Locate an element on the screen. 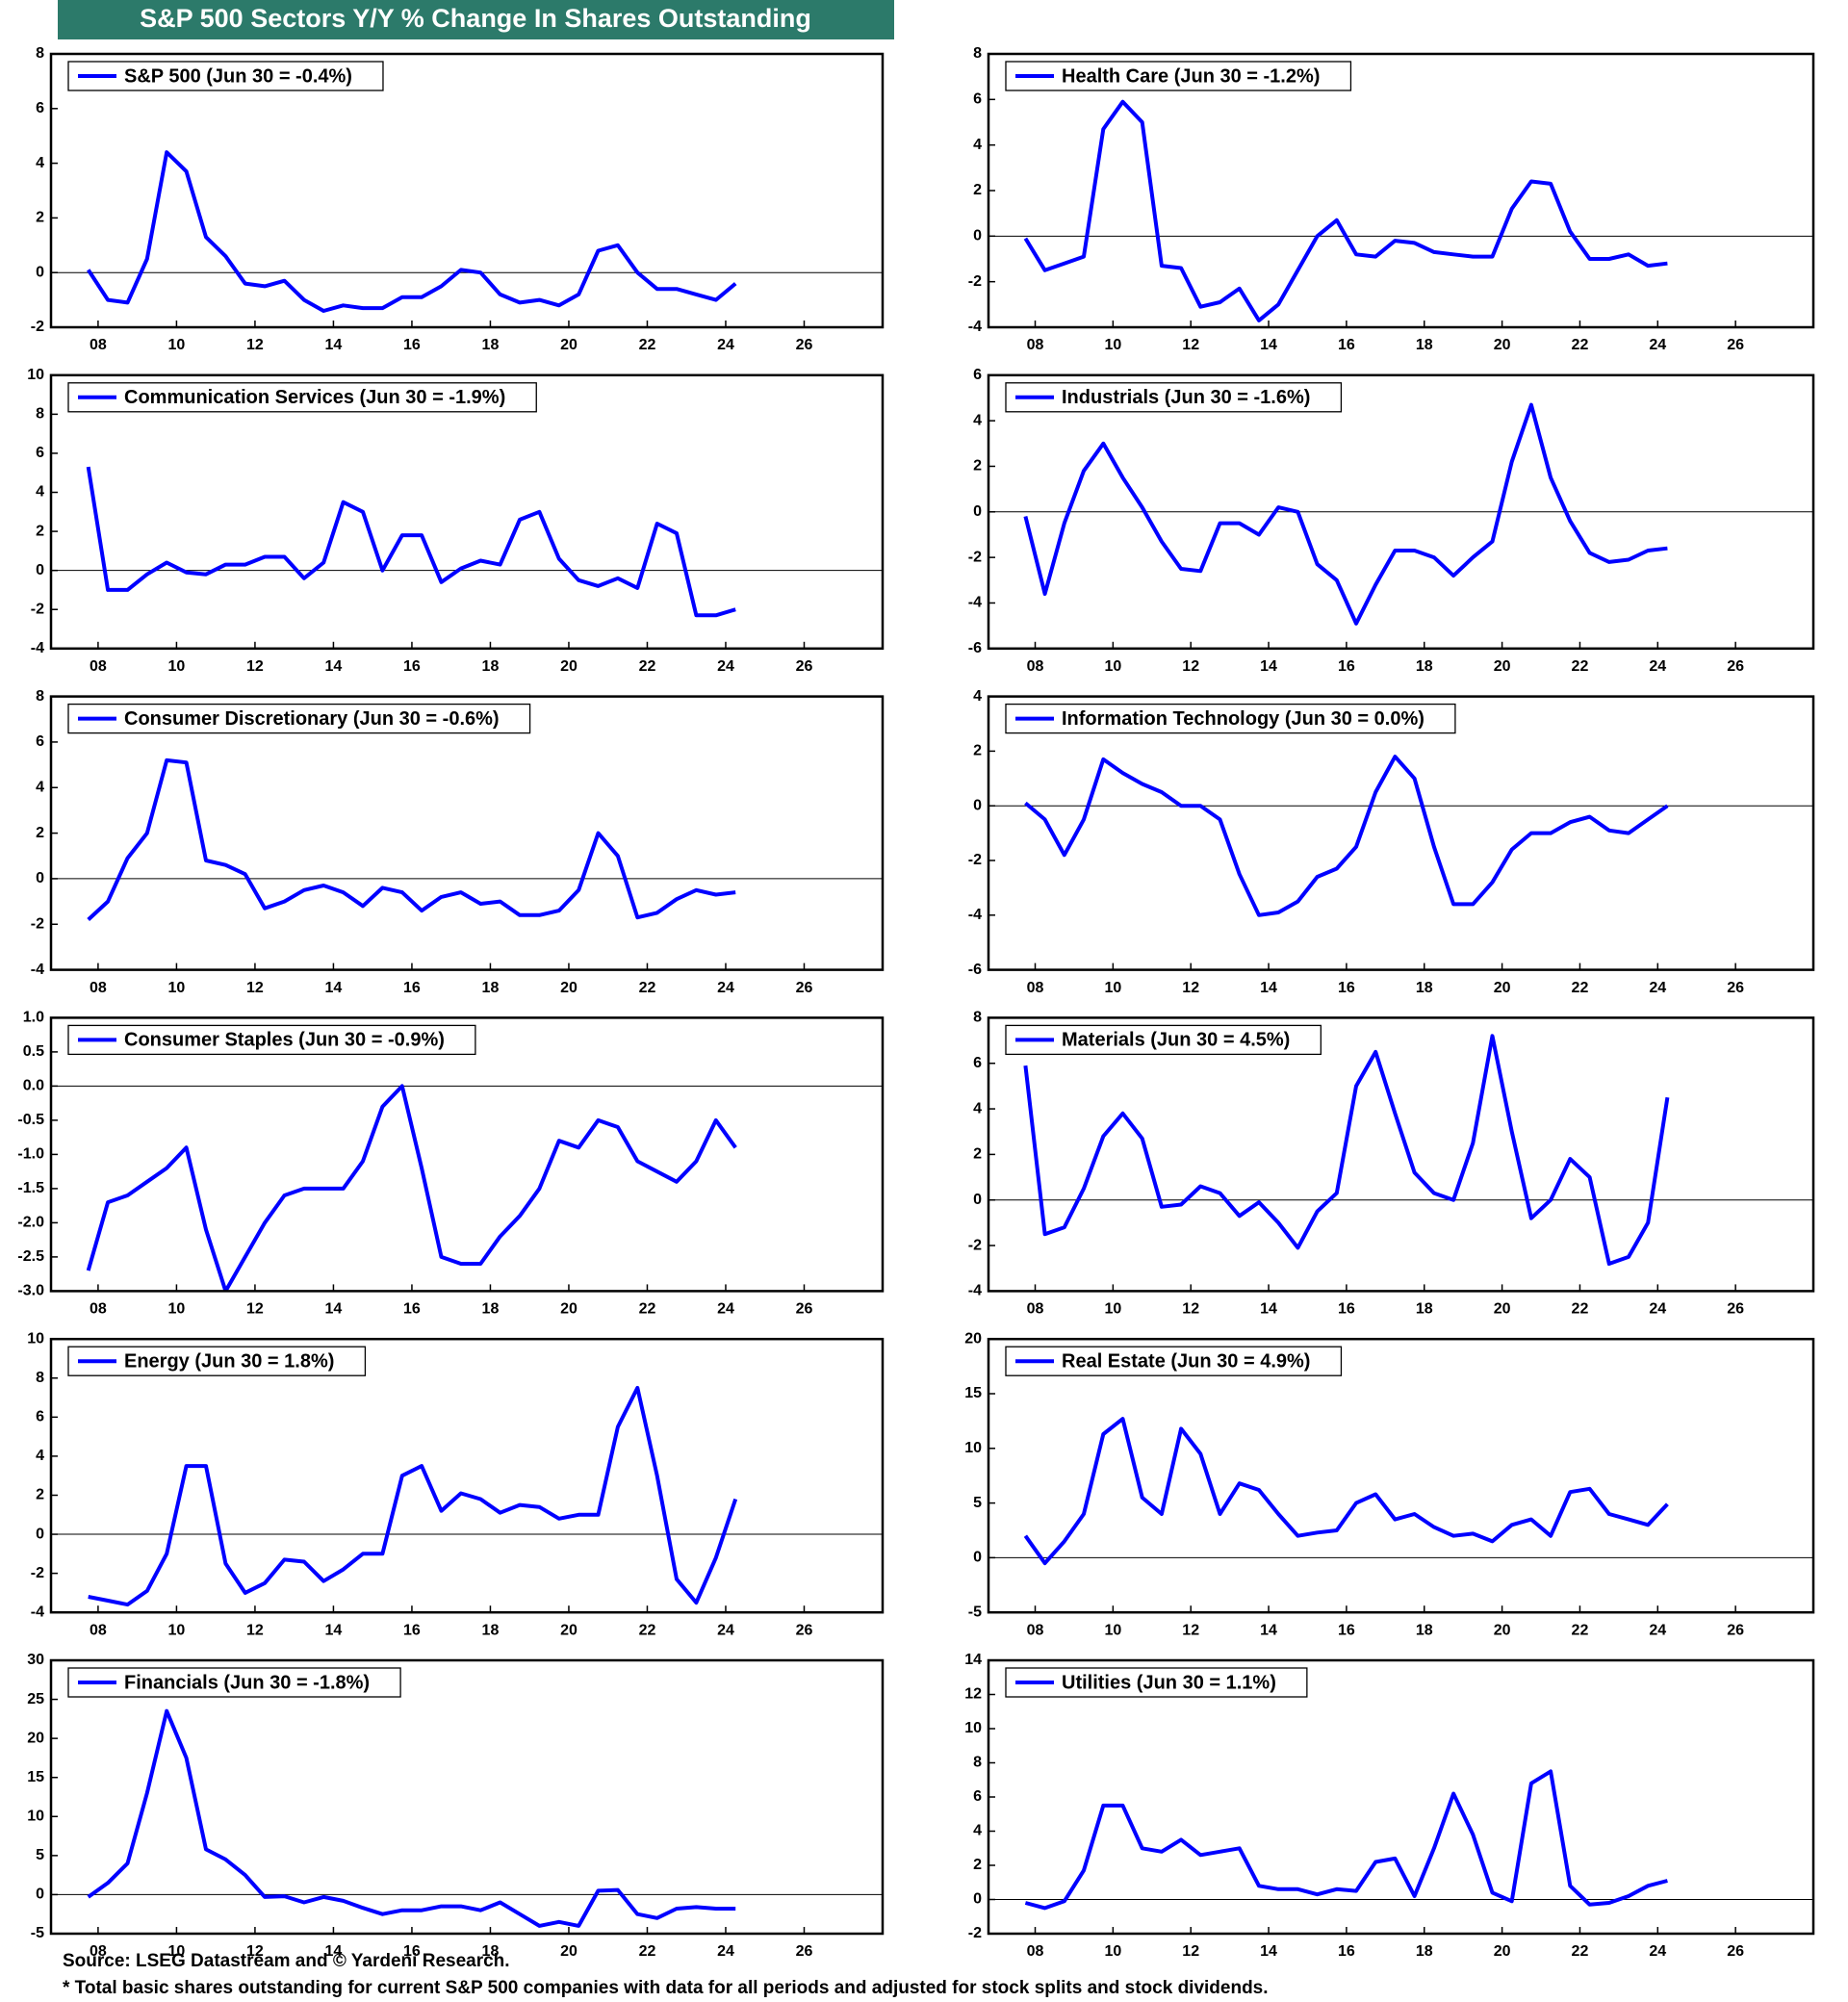 The width and height of the screenshot is (1848, 2002). legend-label: Financials (Jun 30 = -1.8%) is located at coordinates (247, 1682).